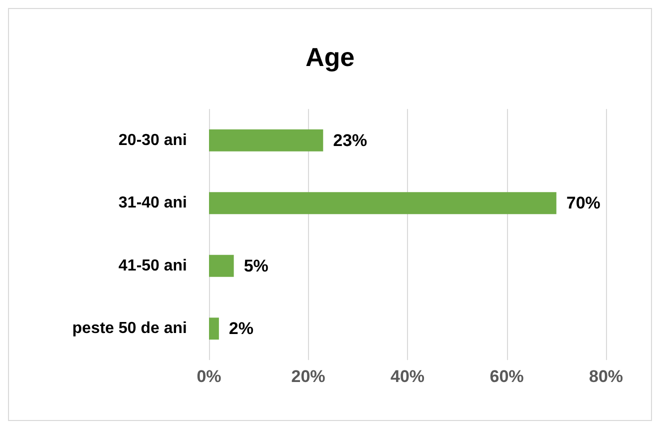  I want to click on x-tick-label: 60%, so click(507, 376).